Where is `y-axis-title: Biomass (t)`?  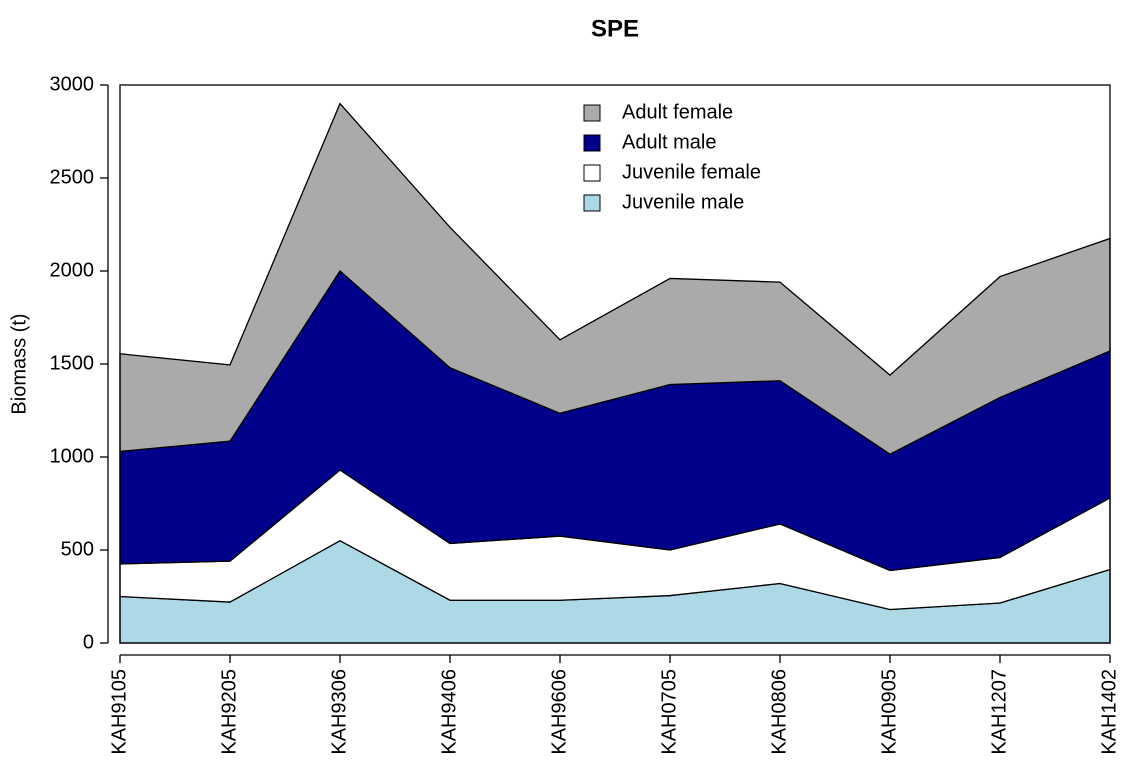
y-axis-title: Biomass (t) is located at coordinates (19, 363).